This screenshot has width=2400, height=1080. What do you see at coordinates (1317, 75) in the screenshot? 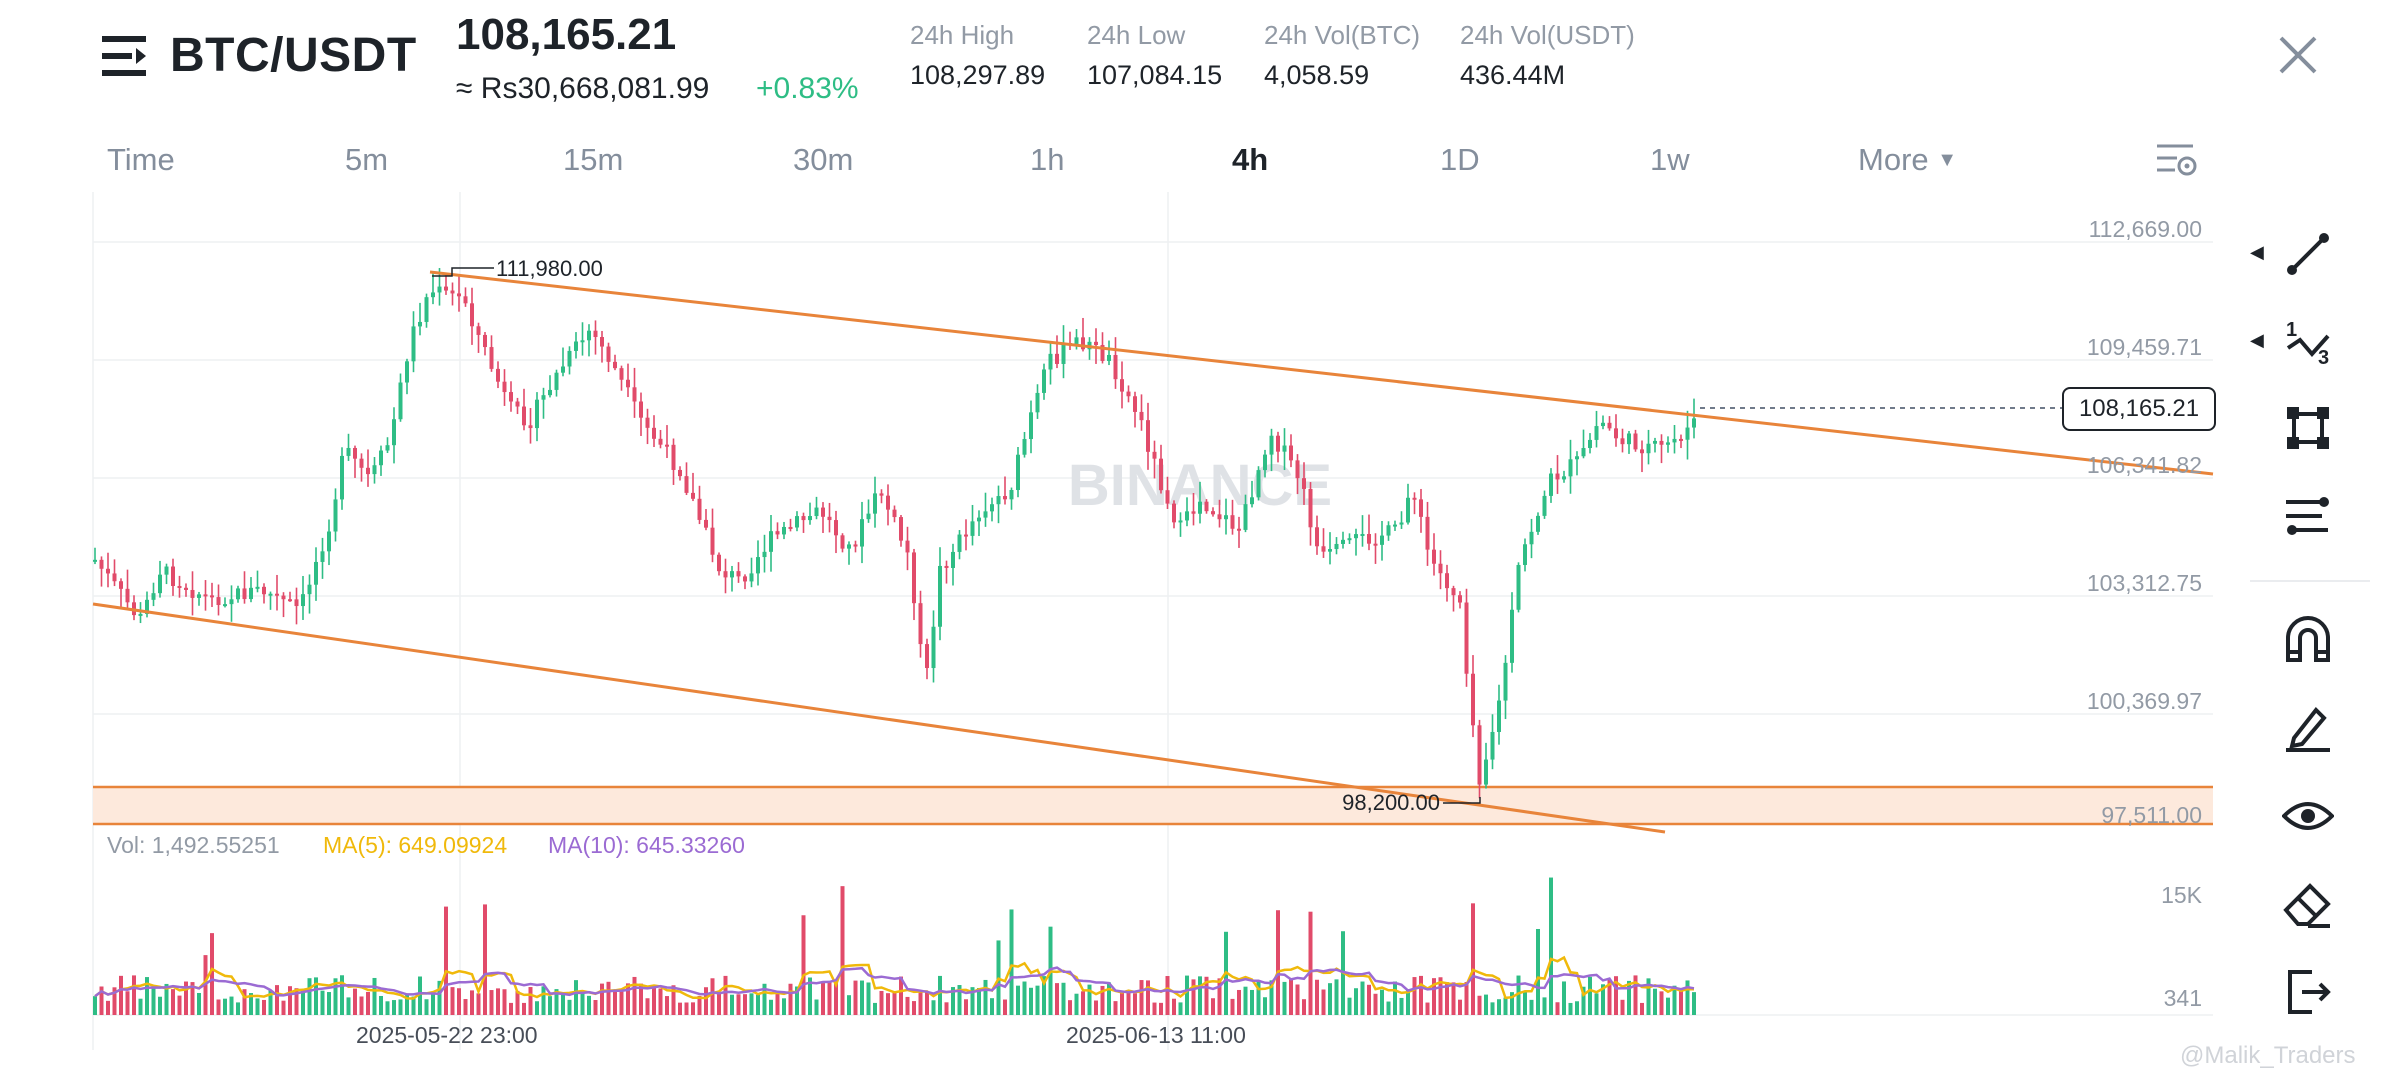
I see `stat-value-vol-btc: 4,058.59` at bounding box center [1317, 75].